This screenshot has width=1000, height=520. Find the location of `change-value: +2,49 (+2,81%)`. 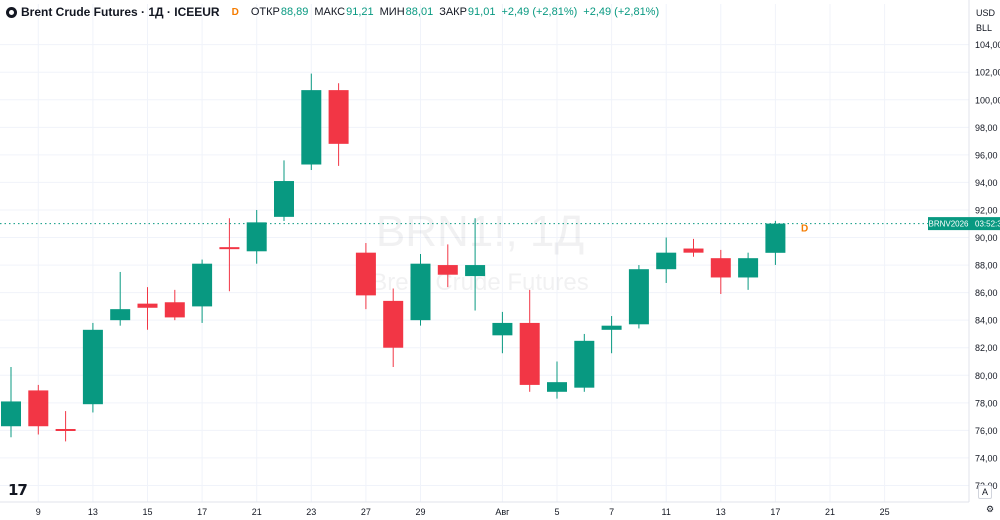

change-value: +2,49 (+2,81%) is located at coordinates (539, 12).